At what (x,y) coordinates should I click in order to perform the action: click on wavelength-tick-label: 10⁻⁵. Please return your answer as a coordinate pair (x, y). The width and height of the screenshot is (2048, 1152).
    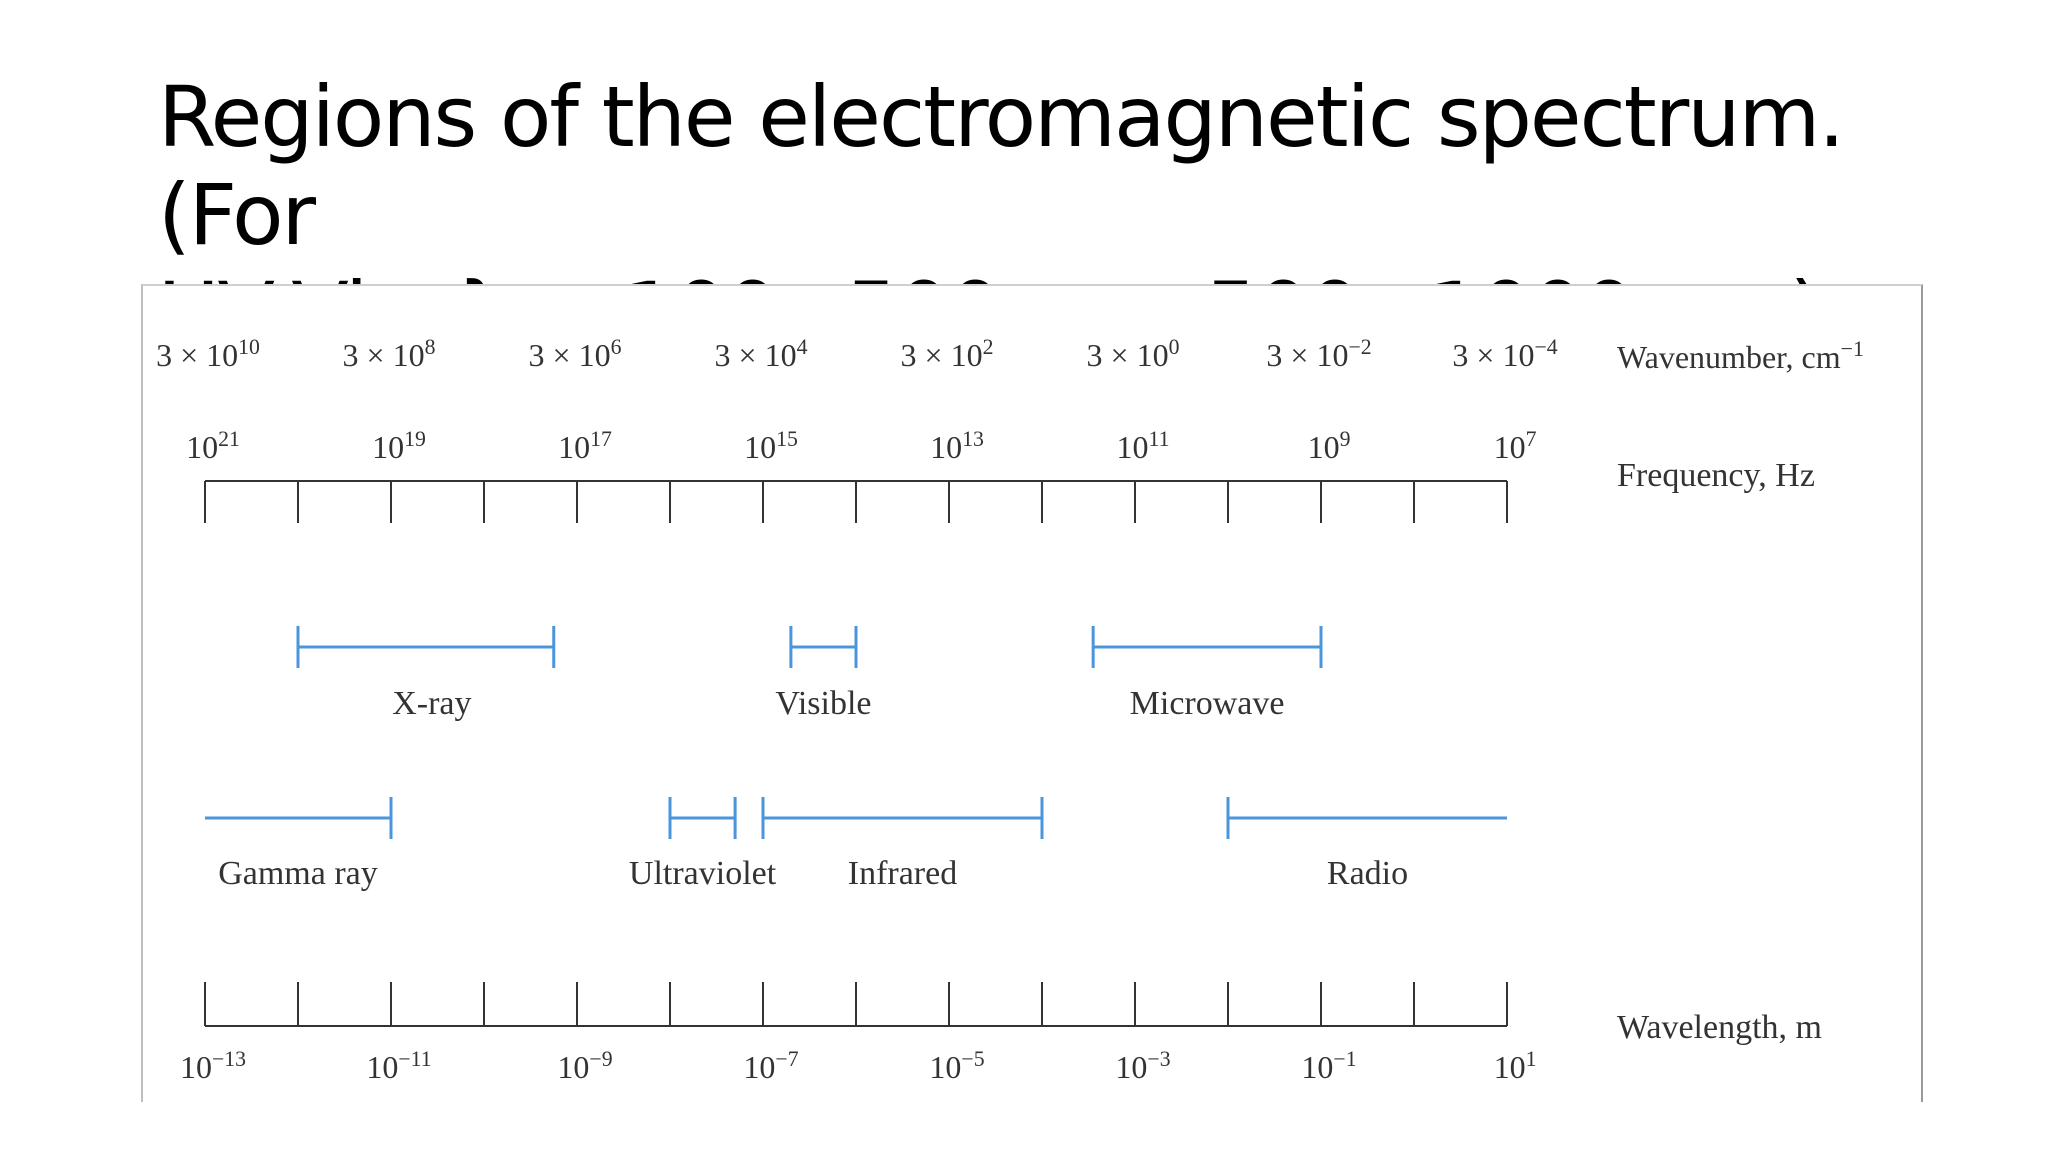
    Looking at the image, I should click on (956, 1066).